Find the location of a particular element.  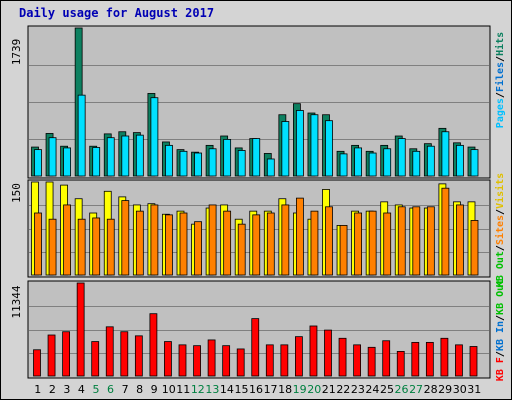

day-label-28: 28 is located at coordinates (431, 389).